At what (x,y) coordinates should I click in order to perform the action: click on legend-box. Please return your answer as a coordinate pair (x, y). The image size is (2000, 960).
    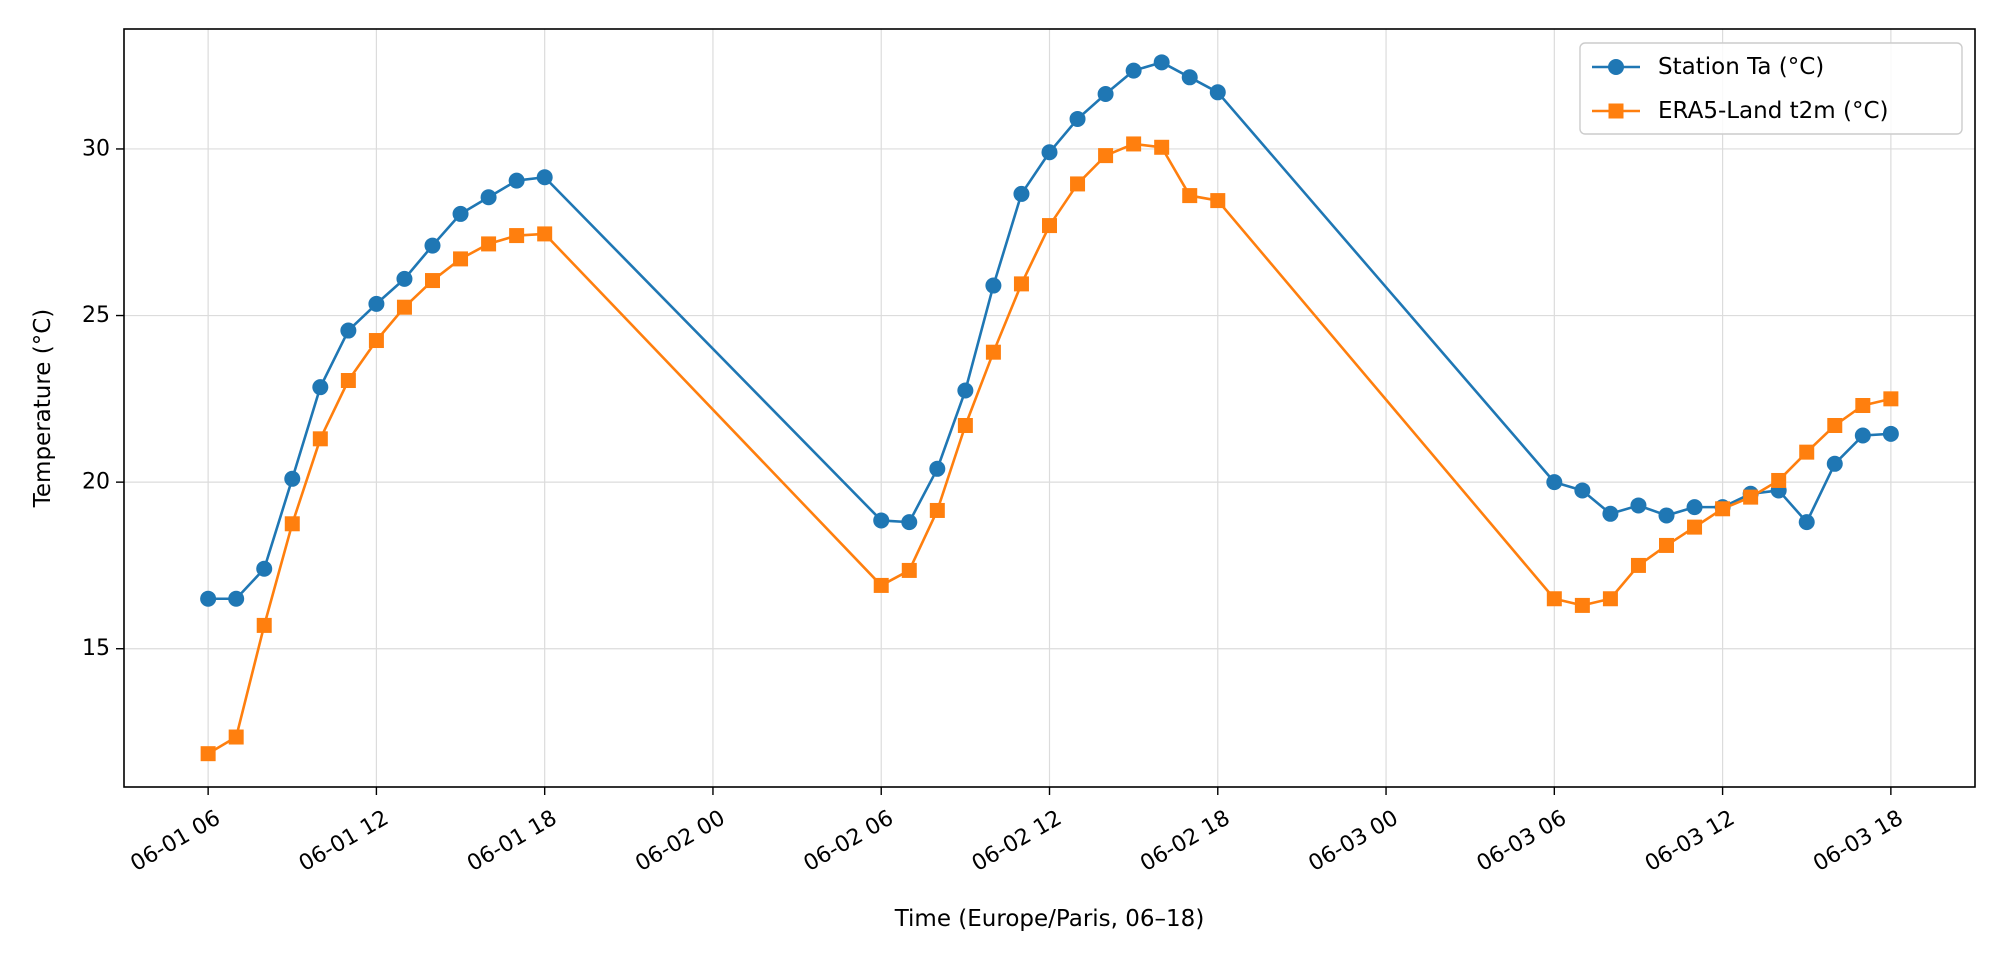
    Looking at the image, I should click on (1771, 88).